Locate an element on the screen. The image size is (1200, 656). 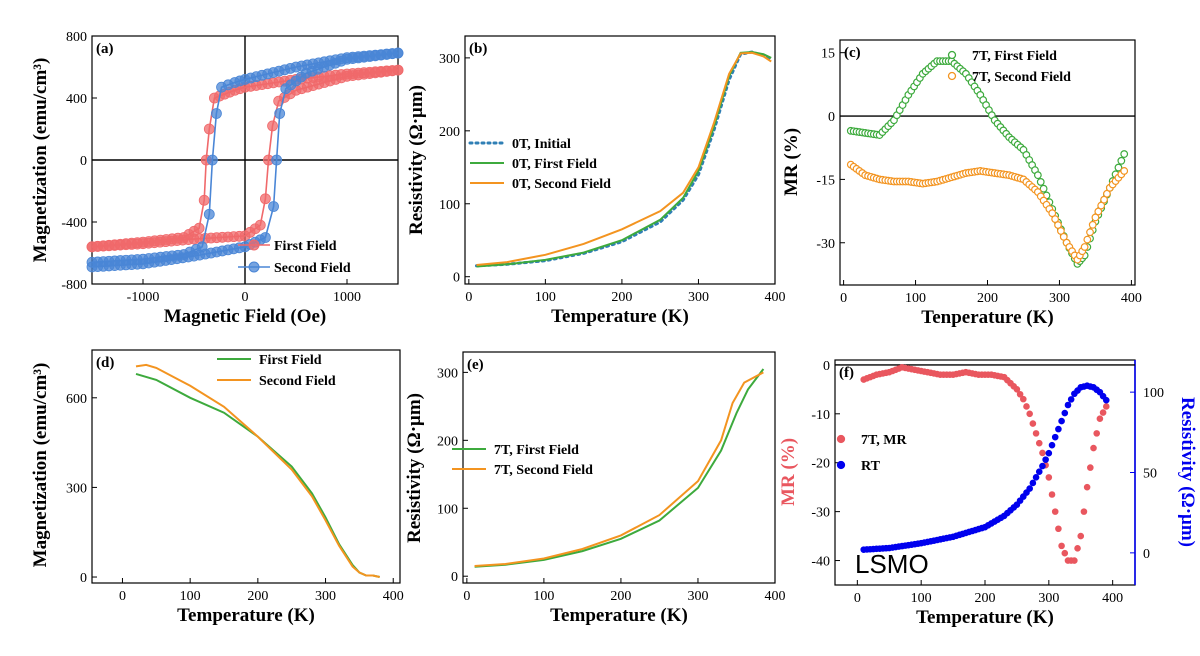
panel-tag: (f) is located at coordinates (846, 373).